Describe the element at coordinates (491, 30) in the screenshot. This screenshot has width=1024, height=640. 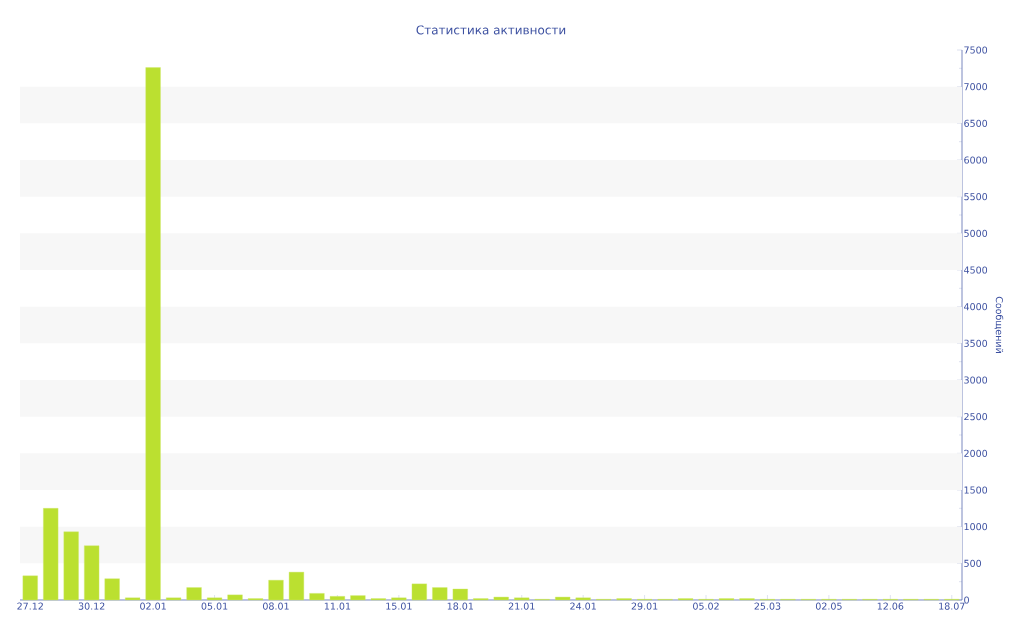
I see `chart-title: Статистика активности` at that location.